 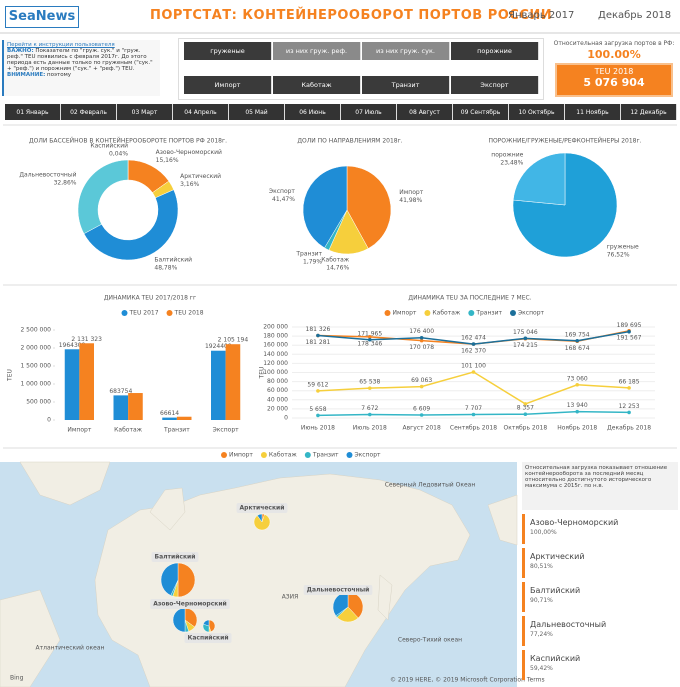 I want to click on filter-button: Транзит, so click(x=406, y=85).